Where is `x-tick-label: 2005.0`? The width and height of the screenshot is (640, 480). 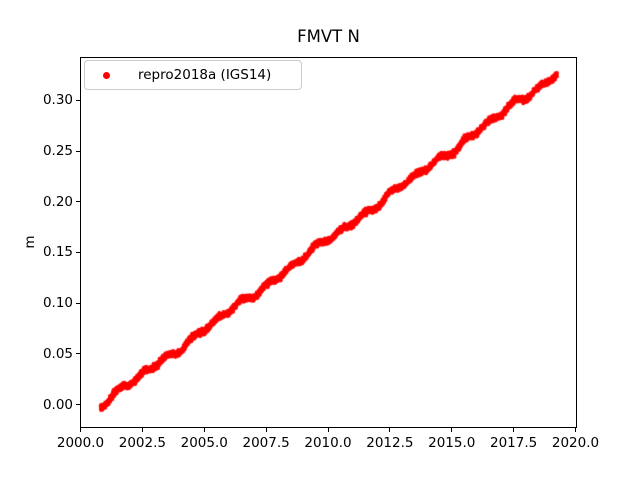 x-tick-label: 2005.0 is located at coordinates (204, 443).